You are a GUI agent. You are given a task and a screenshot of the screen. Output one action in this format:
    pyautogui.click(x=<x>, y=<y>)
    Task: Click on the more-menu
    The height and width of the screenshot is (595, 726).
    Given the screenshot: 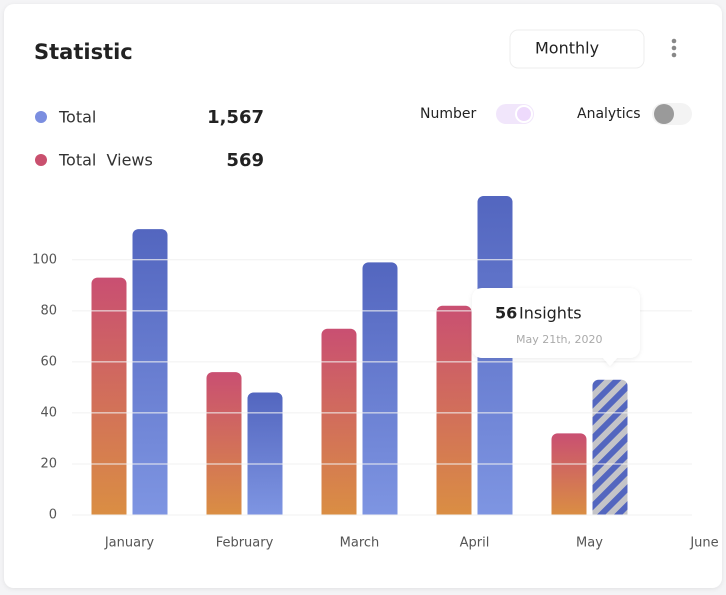 What is the action you would take?
    pyautogui.click(x=674, y=48)
    